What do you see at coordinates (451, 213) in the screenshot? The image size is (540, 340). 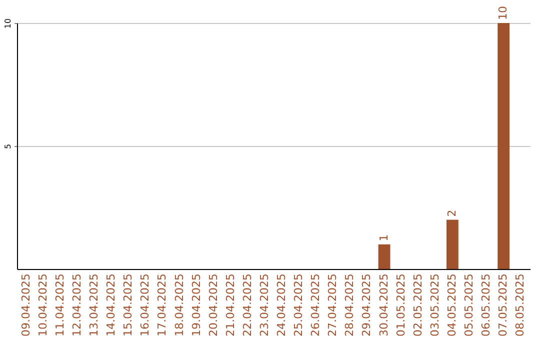 I see `data-label: 2` at bounding box center [451, 213].